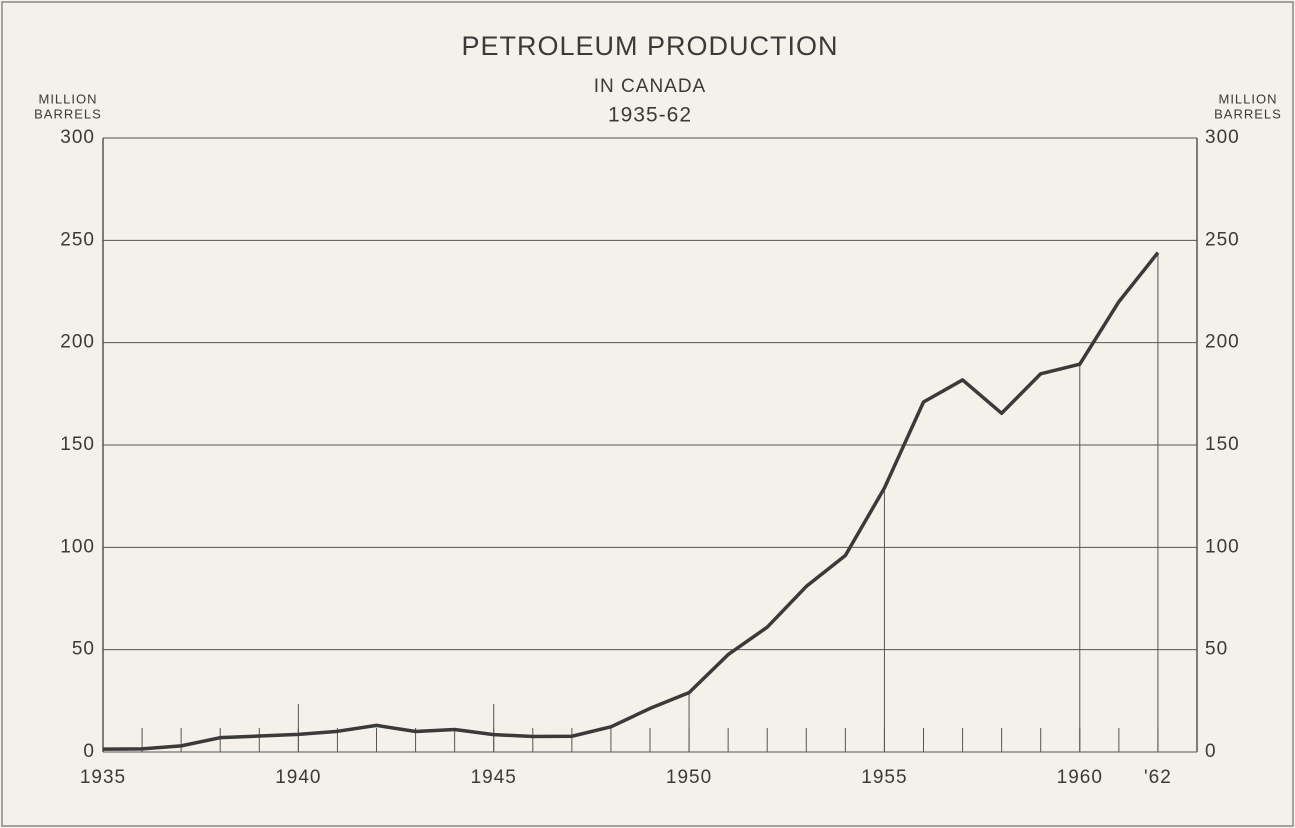 The height and width of the screenshot is (828, 1295). What do you see at coordinates (1211, 751) in the screenshot?
I see `y2-tick-label: 0` at bounding box center [1211, 751].